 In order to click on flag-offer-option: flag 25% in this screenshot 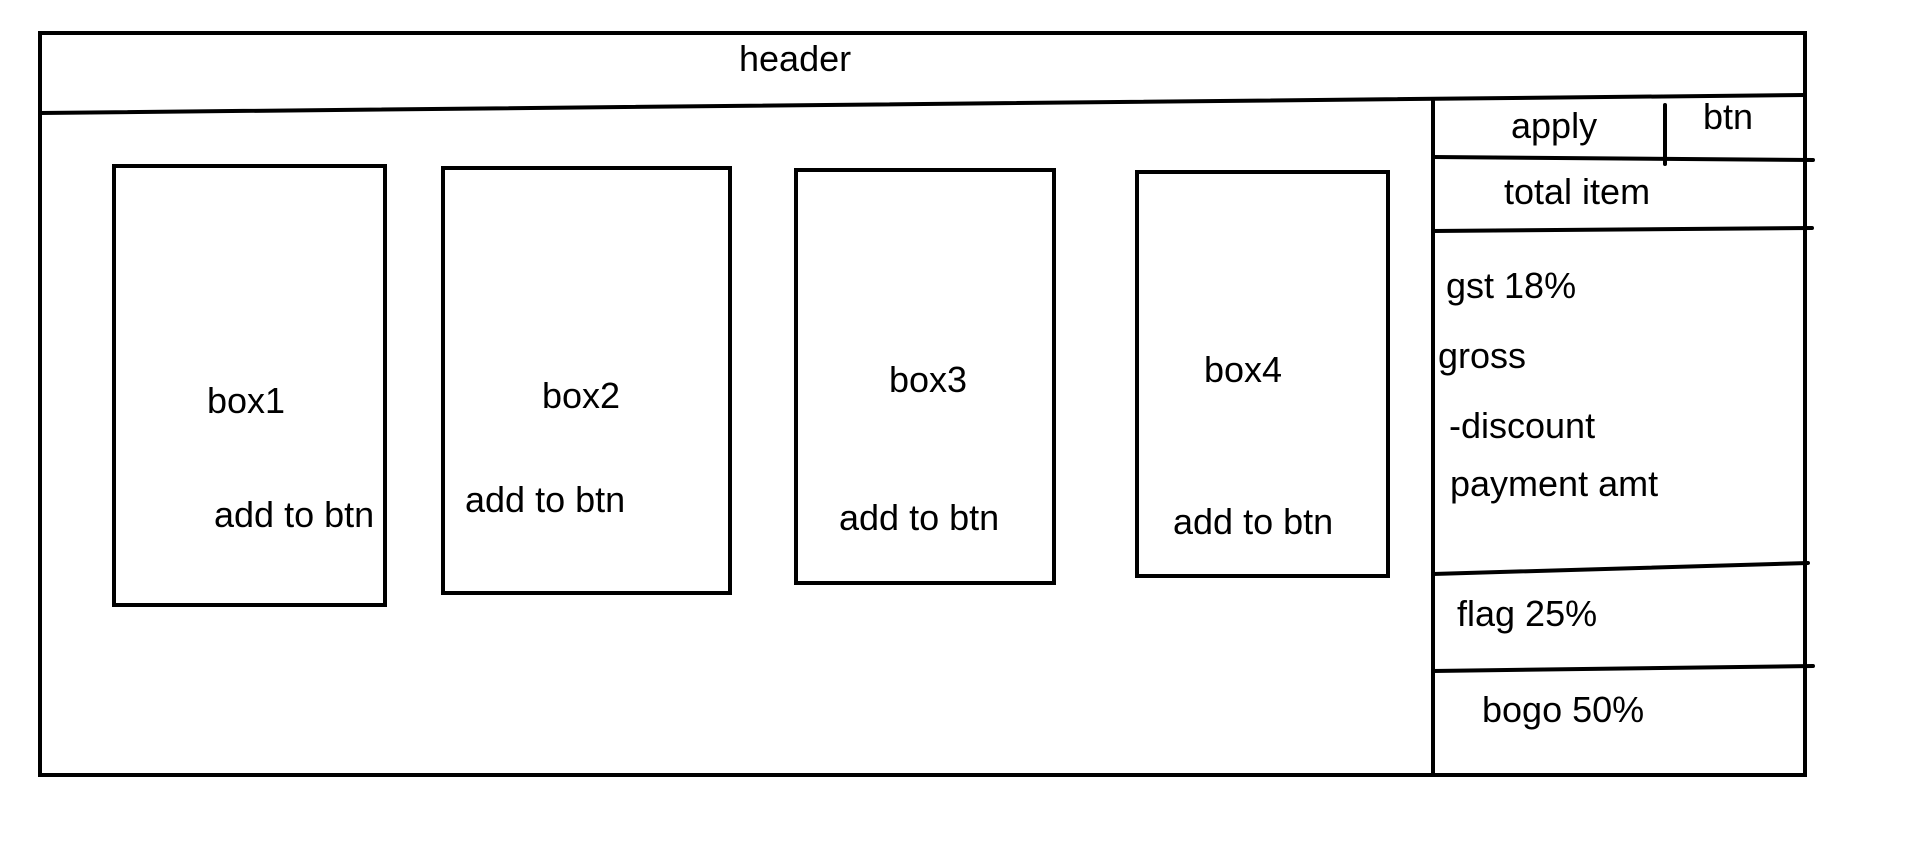, I will do `click(1527, 613)`.